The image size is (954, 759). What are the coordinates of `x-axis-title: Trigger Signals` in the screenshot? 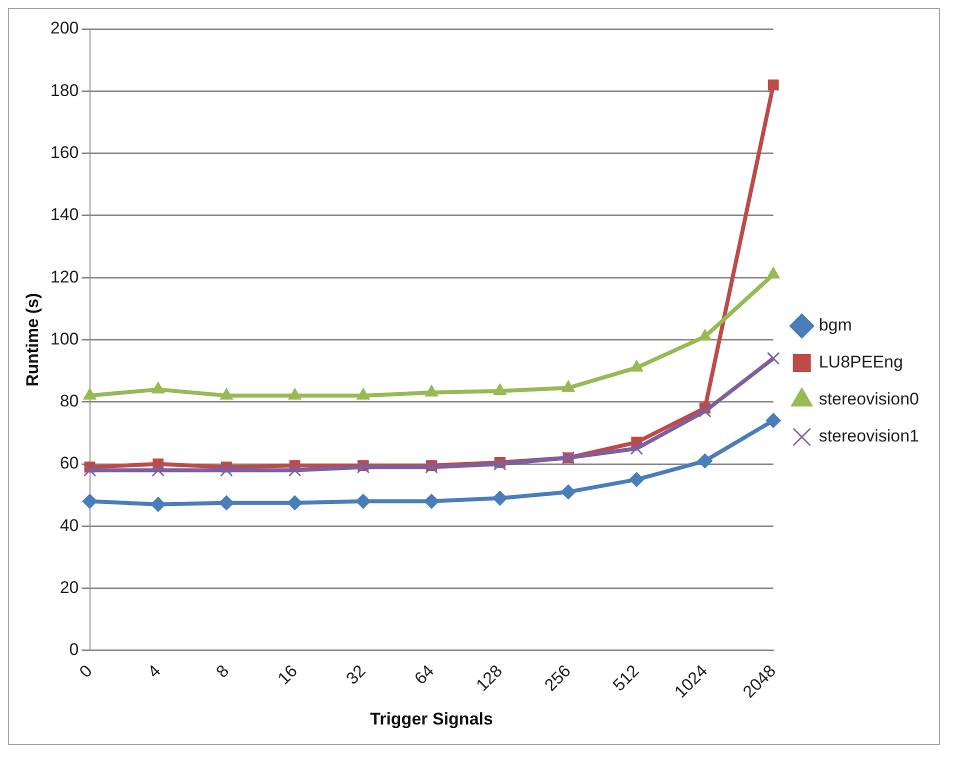 It's located at (431, 718).